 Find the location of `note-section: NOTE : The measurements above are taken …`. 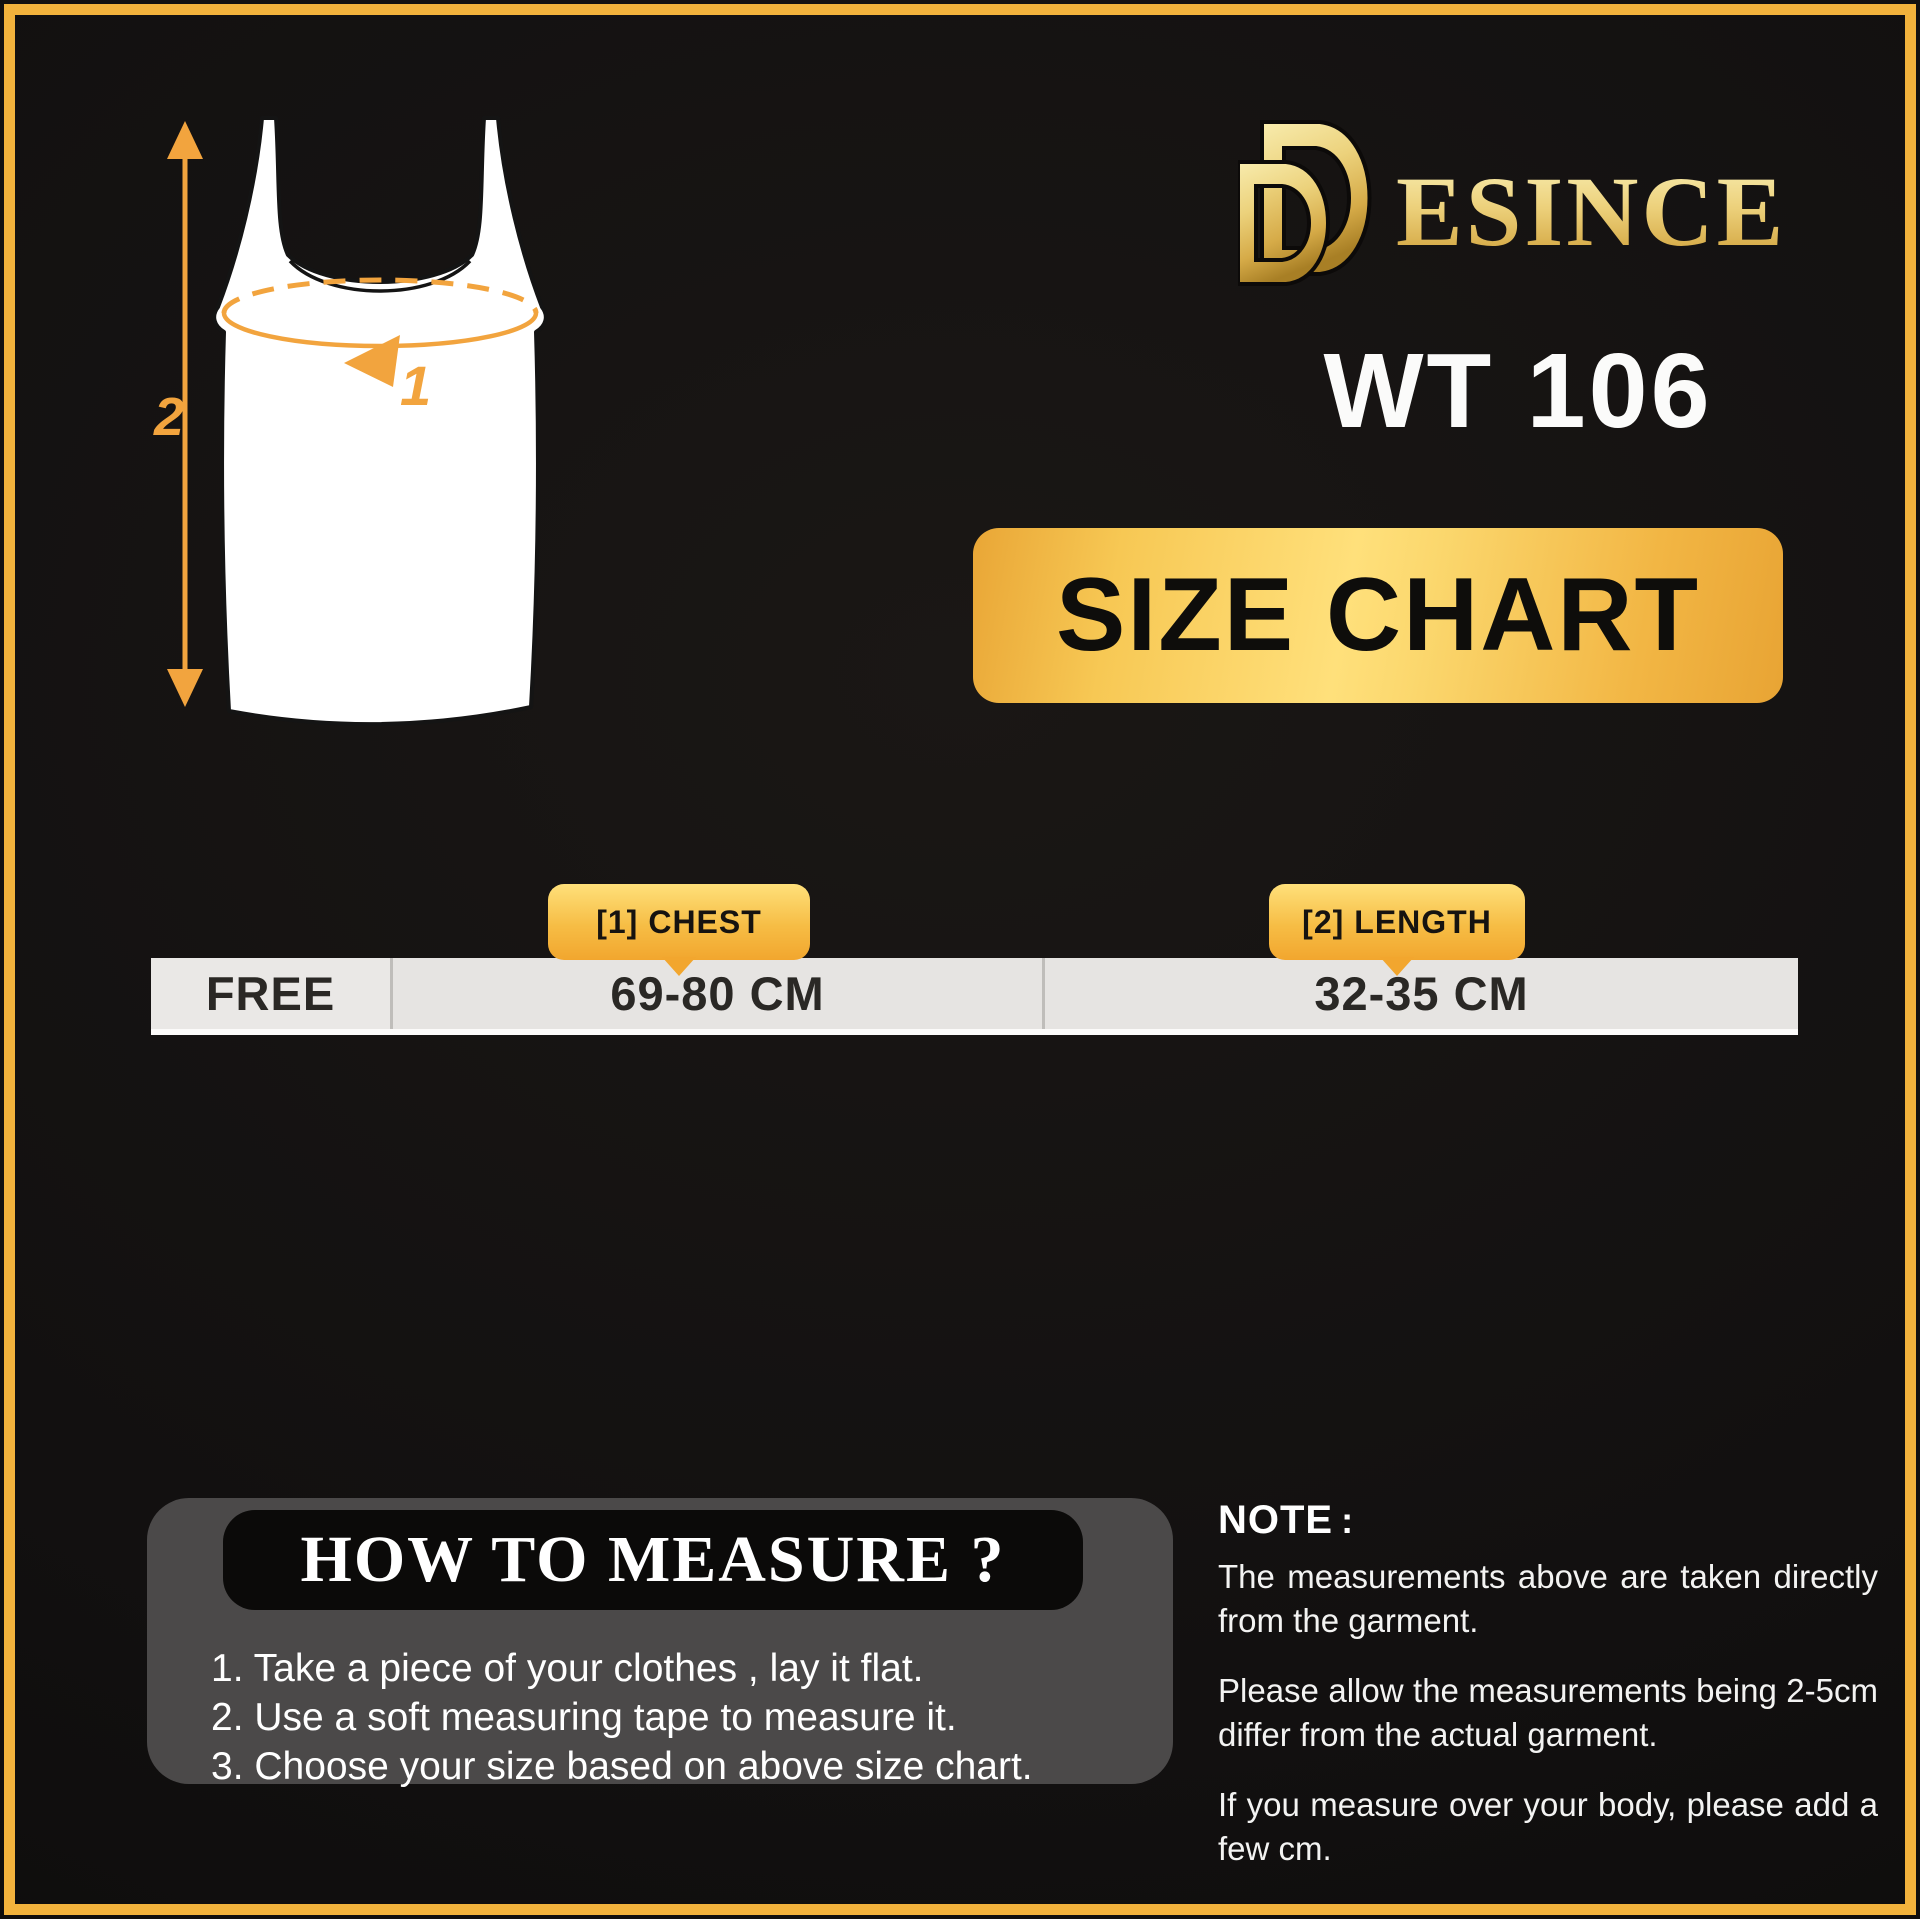

note-section: NOTE : The measurements above are taken … is located at coordinates (1548, 1684).